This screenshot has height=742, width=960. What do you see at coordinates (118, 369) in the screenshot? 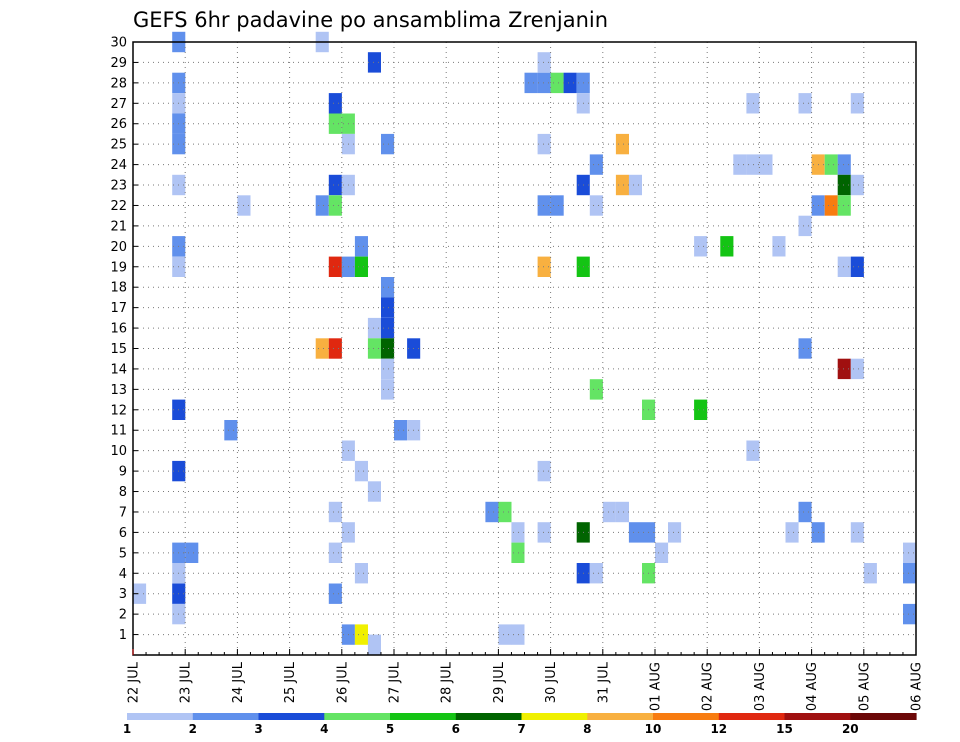
I see `y-tick-label: 14` at bounding box center [118, 369].